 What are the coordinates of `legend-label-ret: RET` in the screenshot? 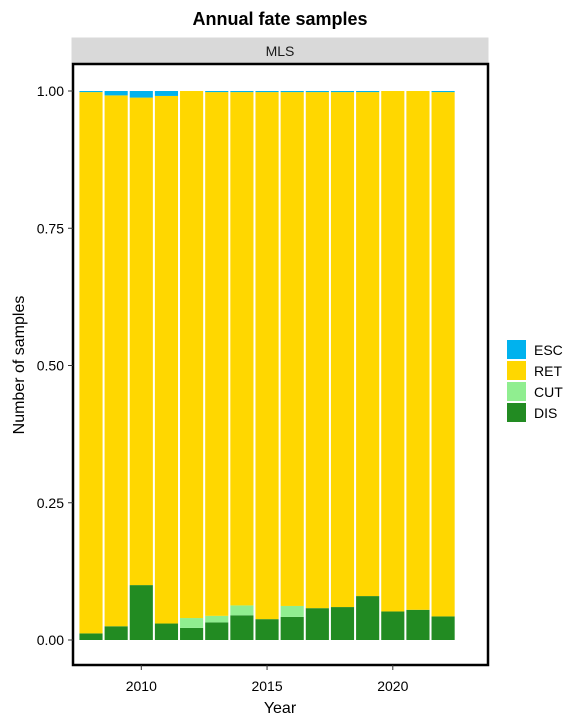 It's located at (548, 371).